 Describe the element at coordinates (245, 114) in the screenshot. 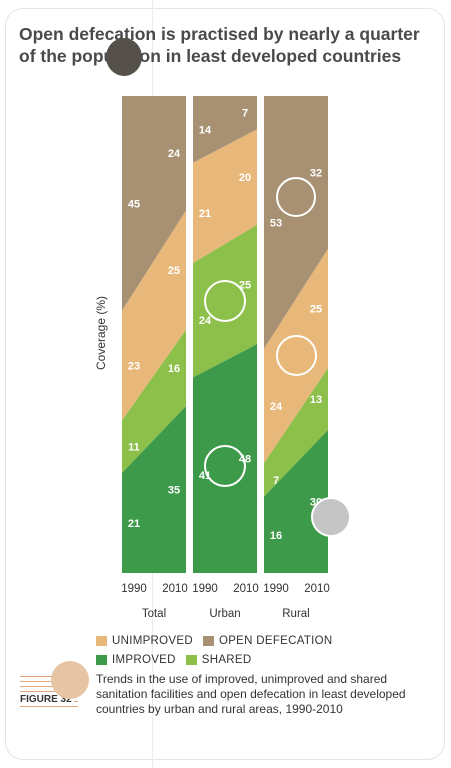

I see `data-label-urban-open-defecation-2010: 7` at that location.